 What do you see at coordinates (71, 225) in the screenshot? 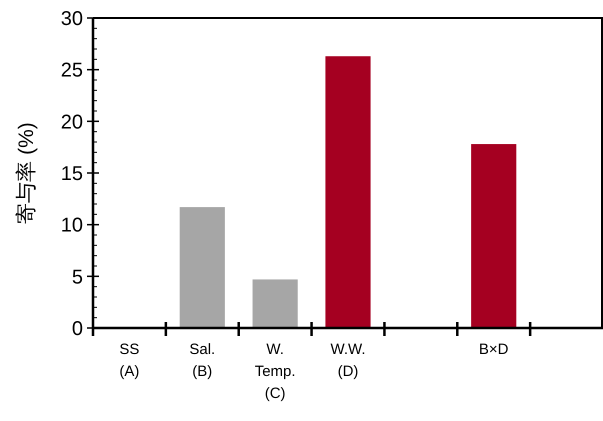
I see `y-tick-label: 10` at bounding box center [71, 225].